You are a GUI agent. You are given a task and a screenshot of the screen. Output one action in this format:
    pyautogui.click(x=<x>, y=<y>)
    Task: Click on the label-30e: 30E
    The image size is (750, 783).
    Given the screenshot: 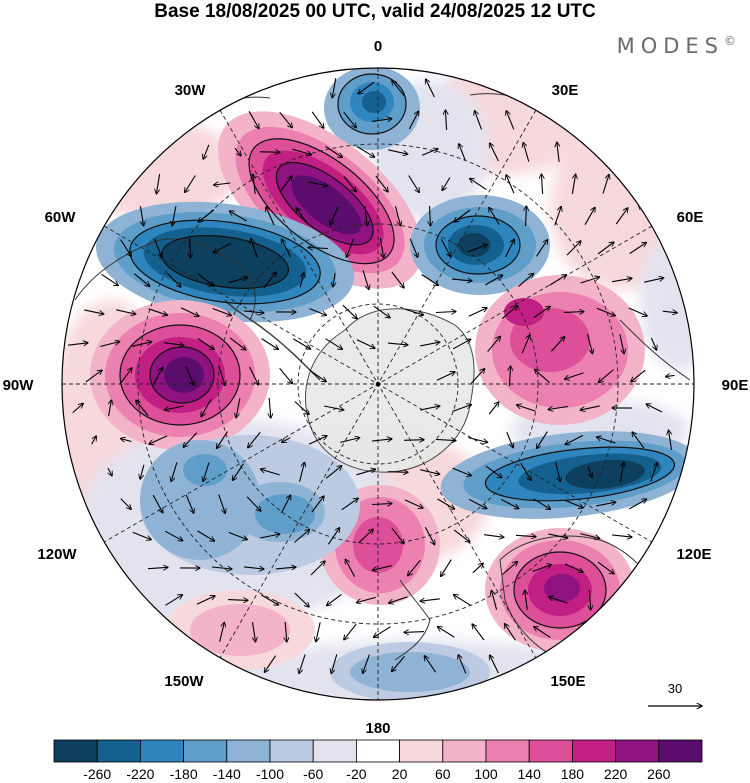 What is the action you would take?
    pyautogui.click(x=565, y=90)
    